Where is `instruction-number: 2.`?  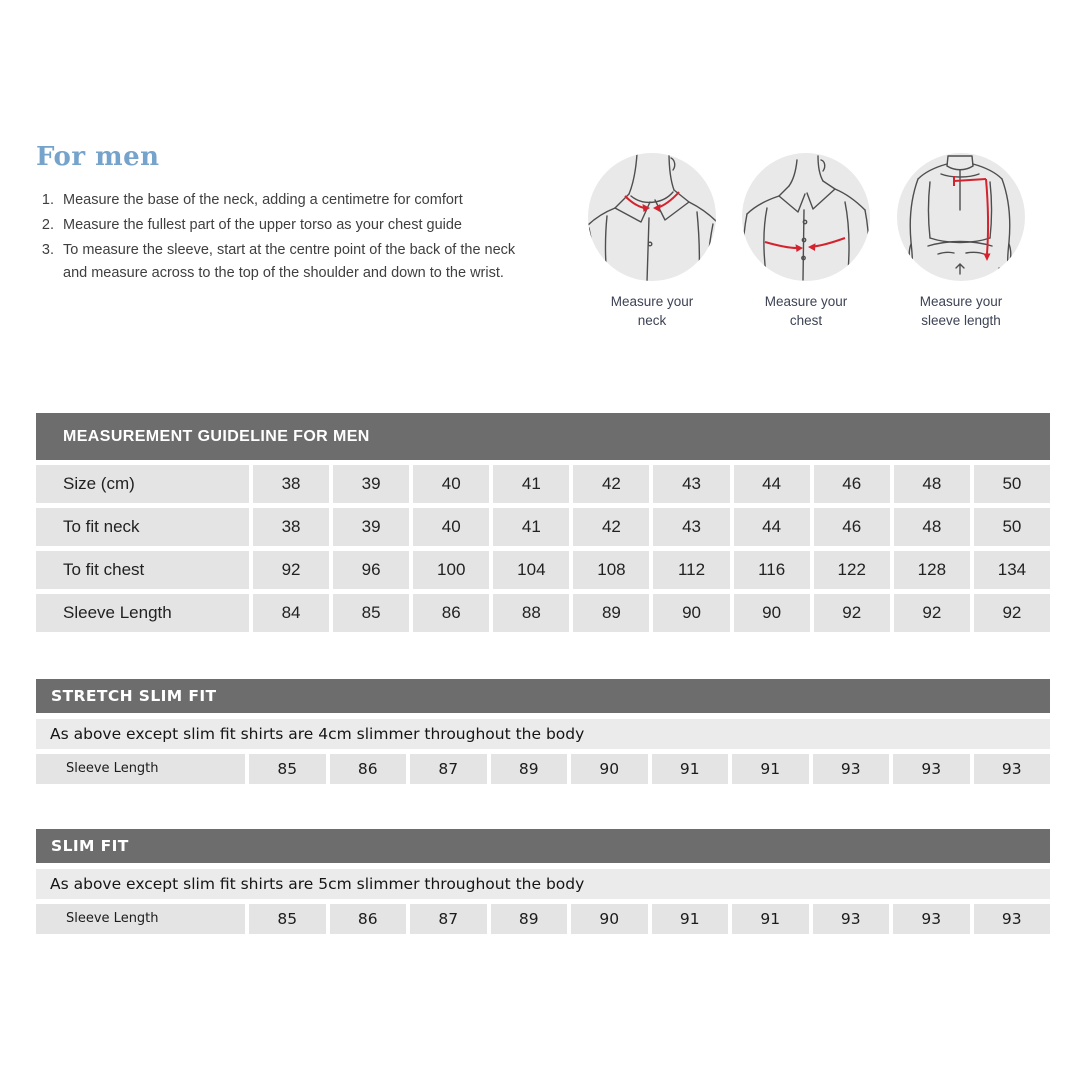 instruction-number: 2. is located at coordinates (47, 225).